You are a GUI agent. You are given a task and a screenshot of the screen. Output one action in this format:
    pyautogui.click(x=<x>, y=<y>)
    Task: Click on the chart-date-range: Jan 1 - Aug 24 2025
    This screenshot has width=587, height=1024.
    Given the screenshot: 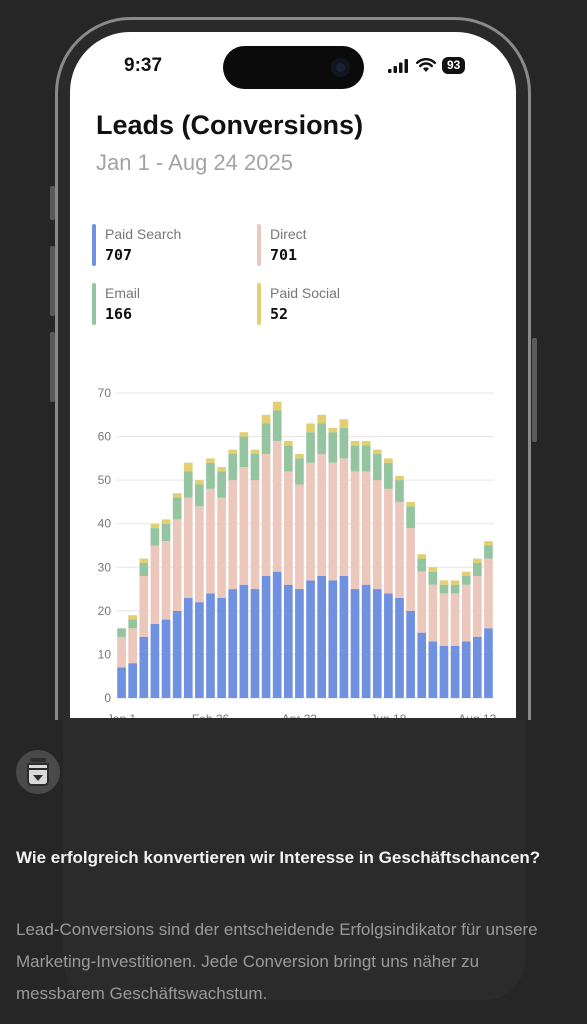 What is the action you would take?
    pyautogui.click(x=194, y=162)
    